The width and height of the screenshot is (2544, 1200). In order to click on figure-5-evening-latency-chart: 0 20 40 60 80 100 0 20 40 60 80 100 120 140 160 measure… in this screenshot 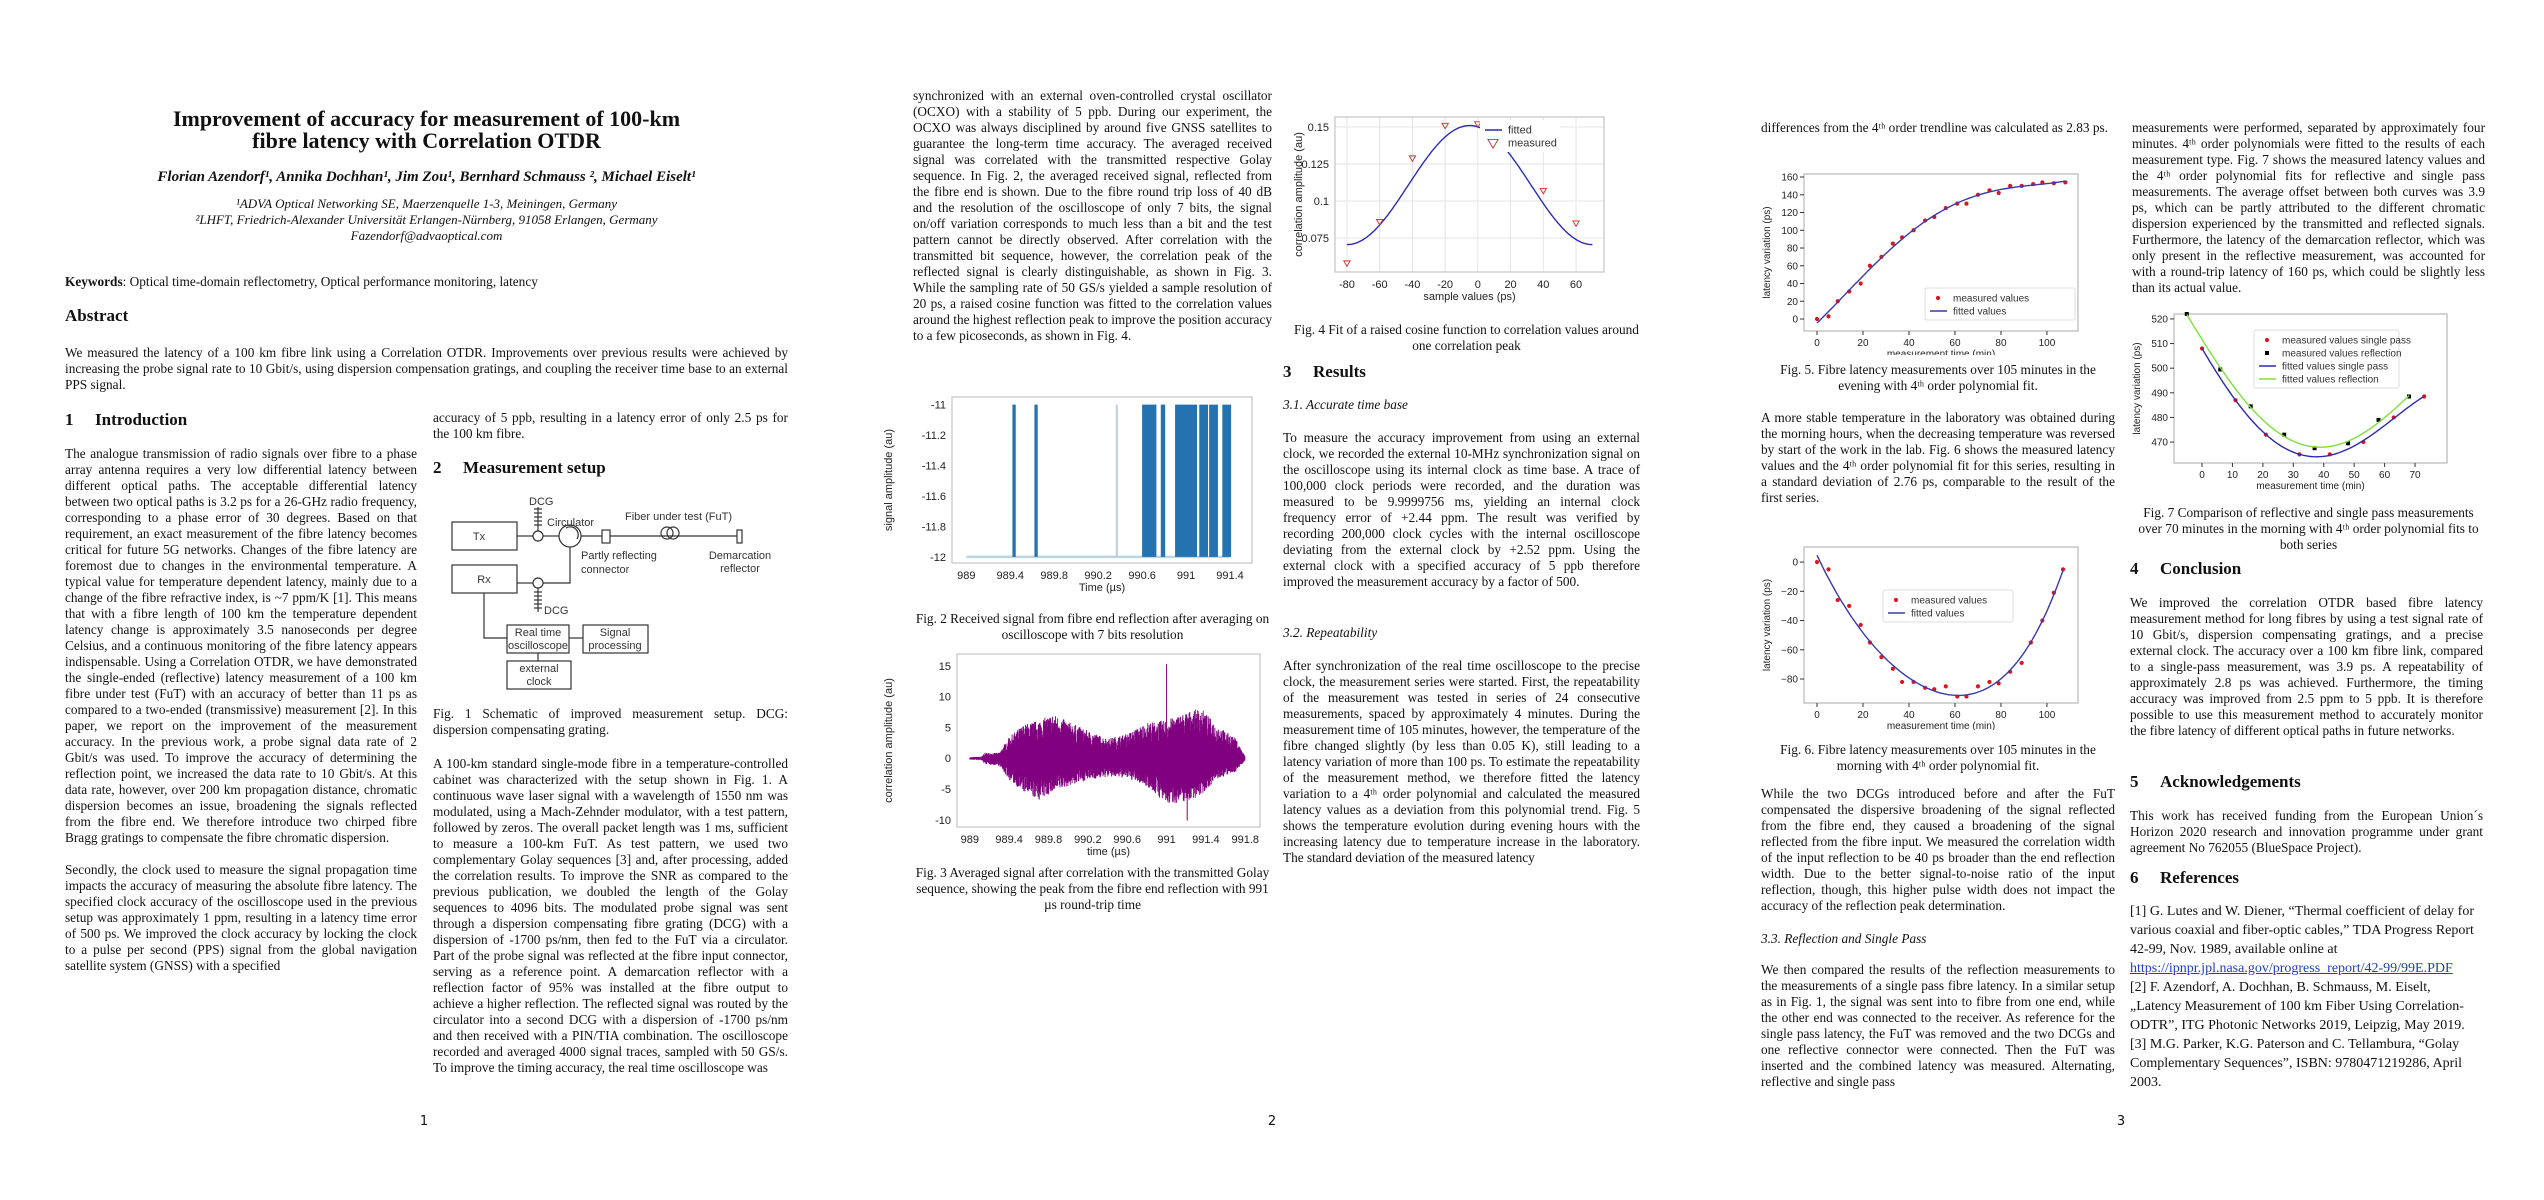, I will do `click(1920, 264)`.